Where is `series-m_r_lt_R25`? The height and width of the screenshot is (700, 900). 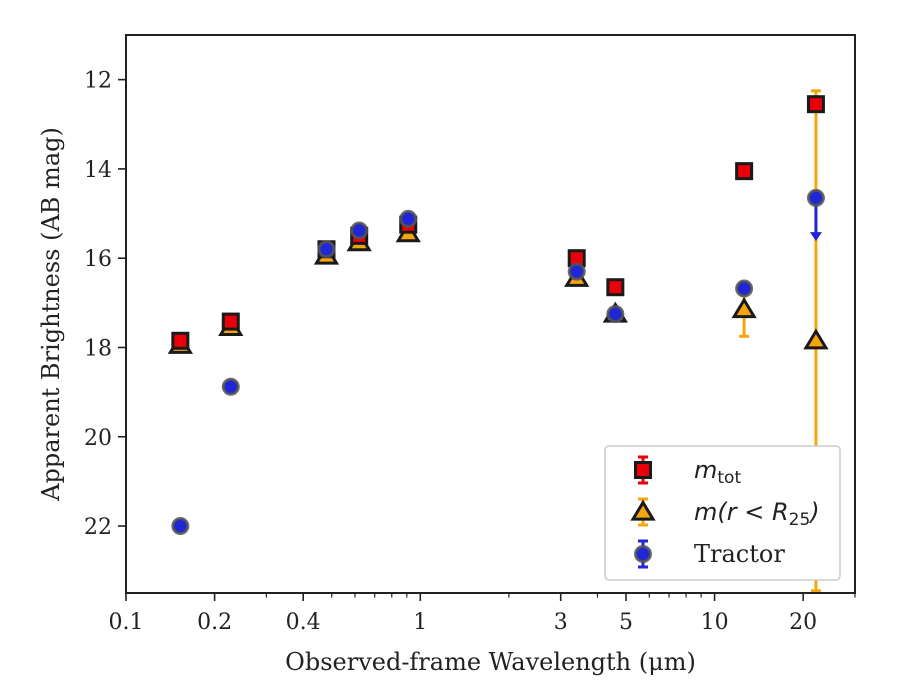
series-m_r_lt_R25 is located at coordinates (498, 287).